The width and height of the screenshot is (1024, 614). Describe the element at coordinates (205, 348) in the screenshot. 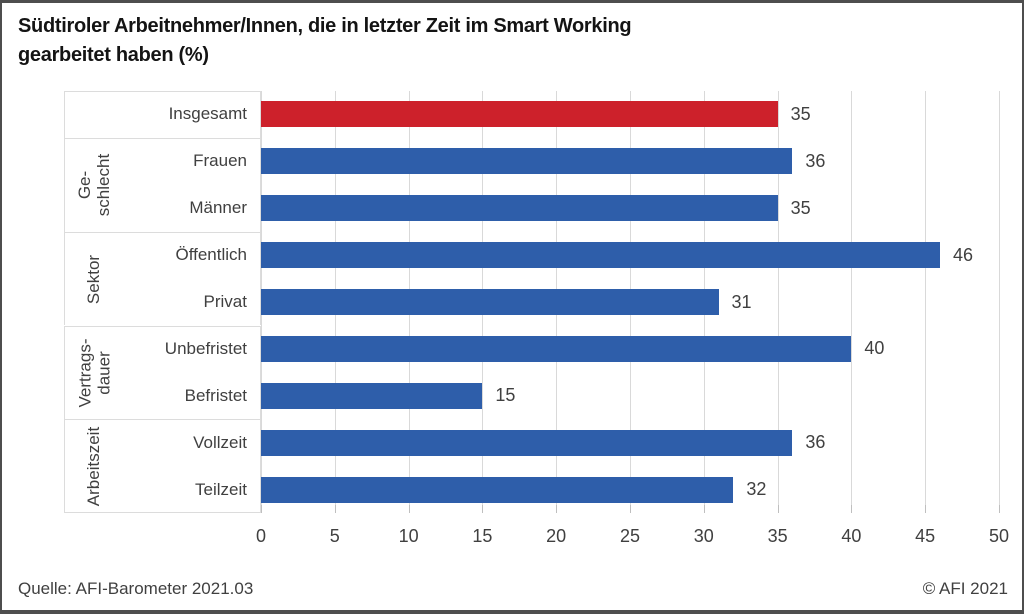

I see `category-label: Unbefristet` at that location.